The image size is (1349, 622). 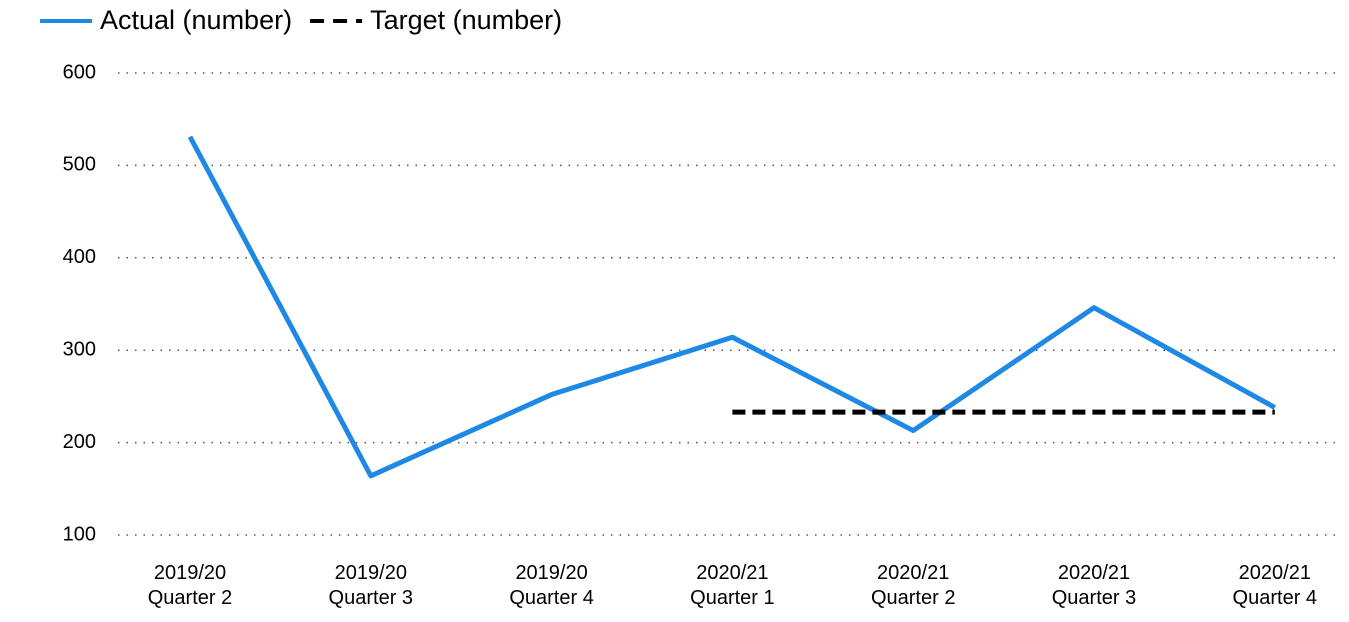 I want to click on x-tick-label: 2020/21 Quarter 1, so click(x=732, y=585).